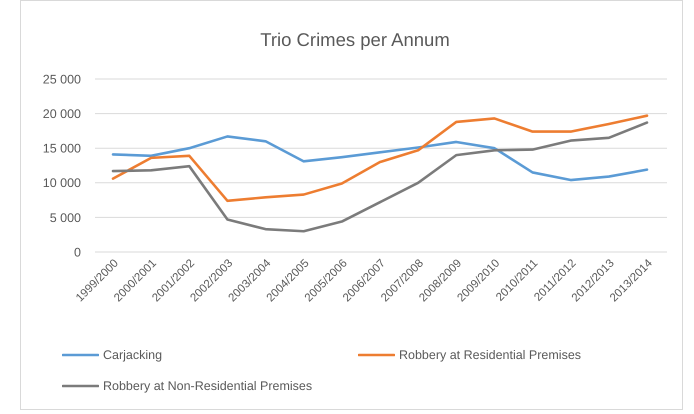  I want to click on y-tick-label: 15 000, so click(62, 149).